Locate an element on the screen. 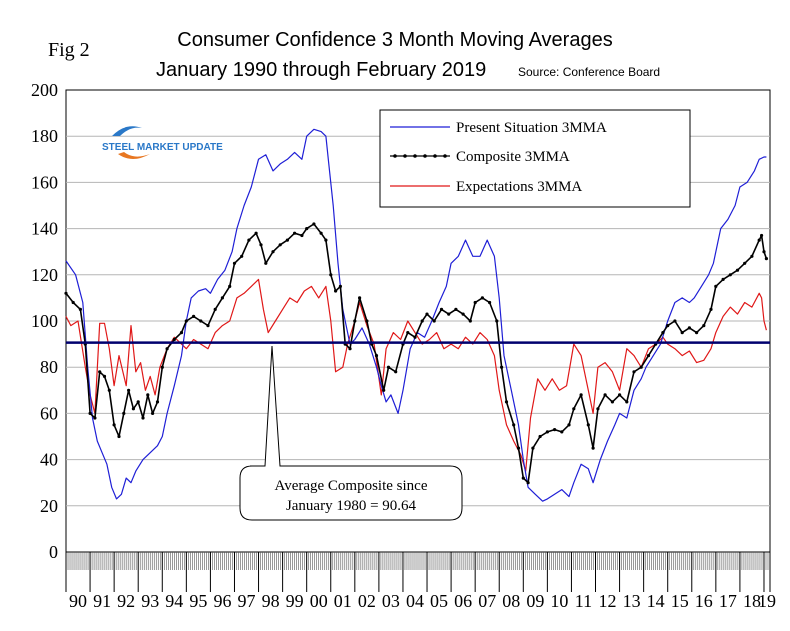 The image size is (790, 631). x-tick-label: 13 is located at coordinates (632, 601).